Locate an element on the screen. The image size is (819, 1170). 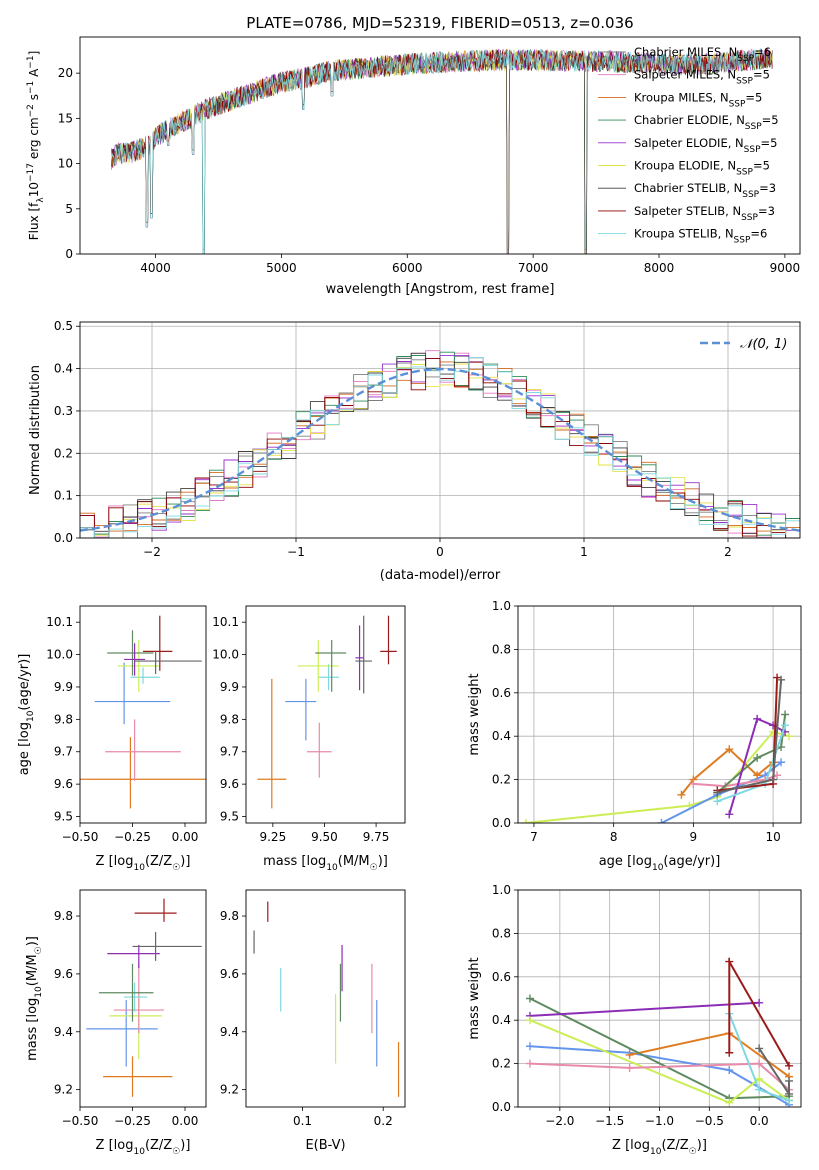
legend-entry: Salpeter ELODIE, NSSP=5 is located at coordinates (705, 145).